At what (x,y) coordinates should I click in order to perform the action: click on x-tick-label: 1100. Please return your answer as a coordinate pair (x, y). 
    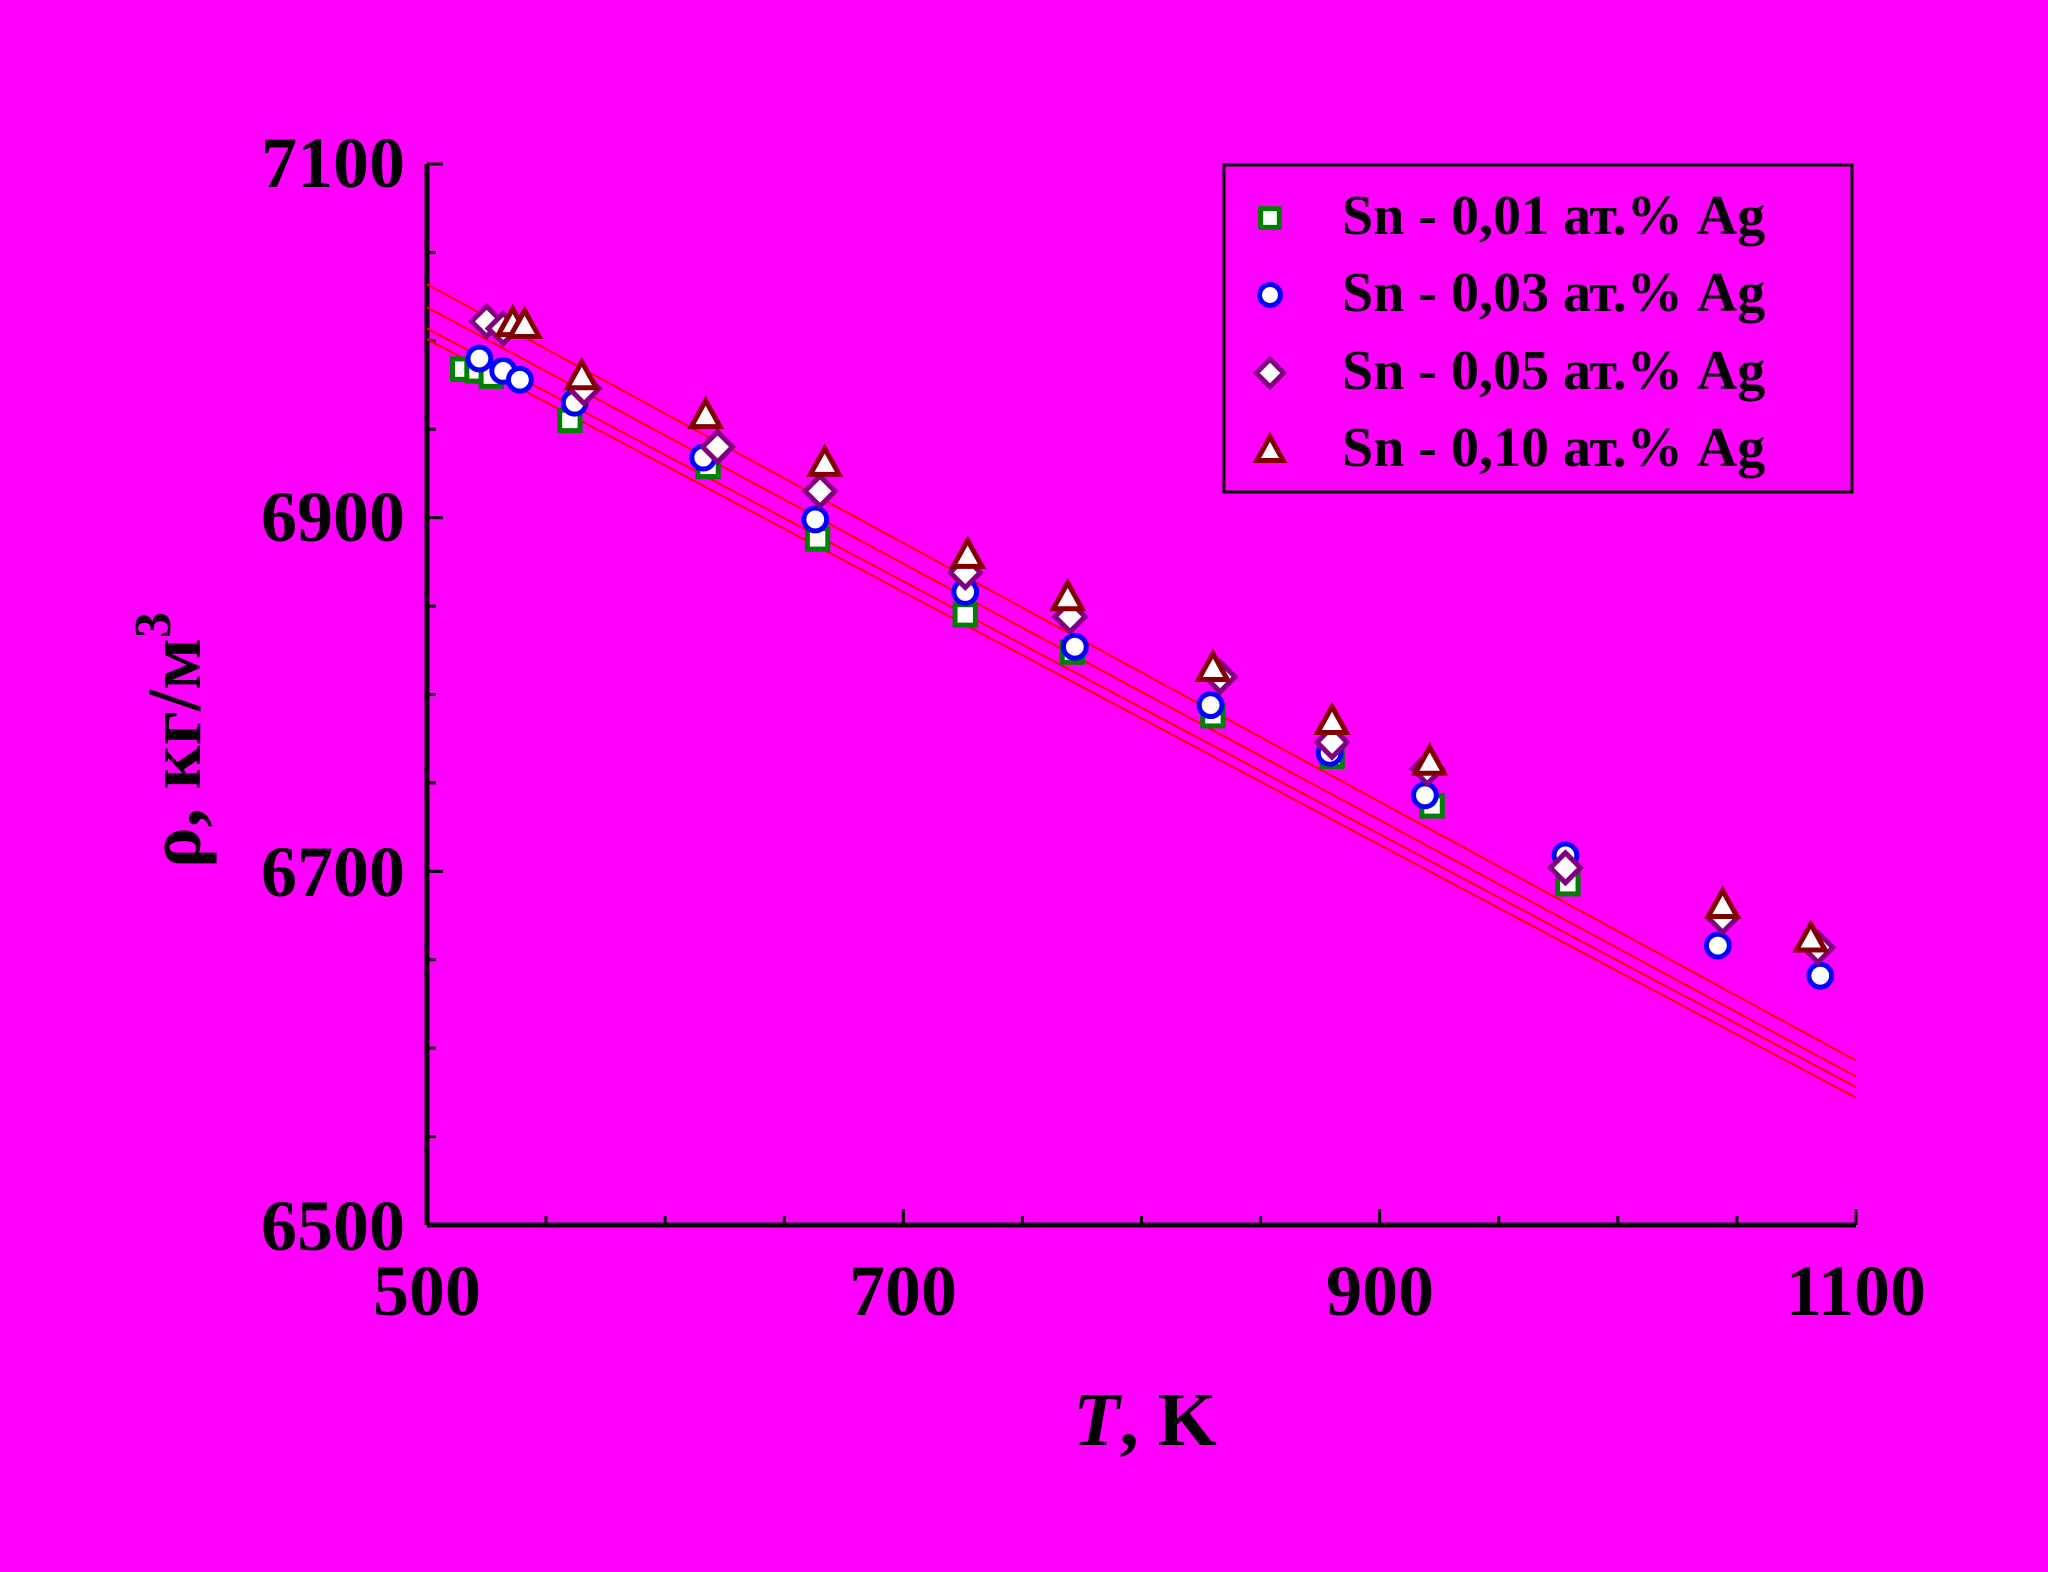
    Looking at the image, I should click on (1856, 1291).